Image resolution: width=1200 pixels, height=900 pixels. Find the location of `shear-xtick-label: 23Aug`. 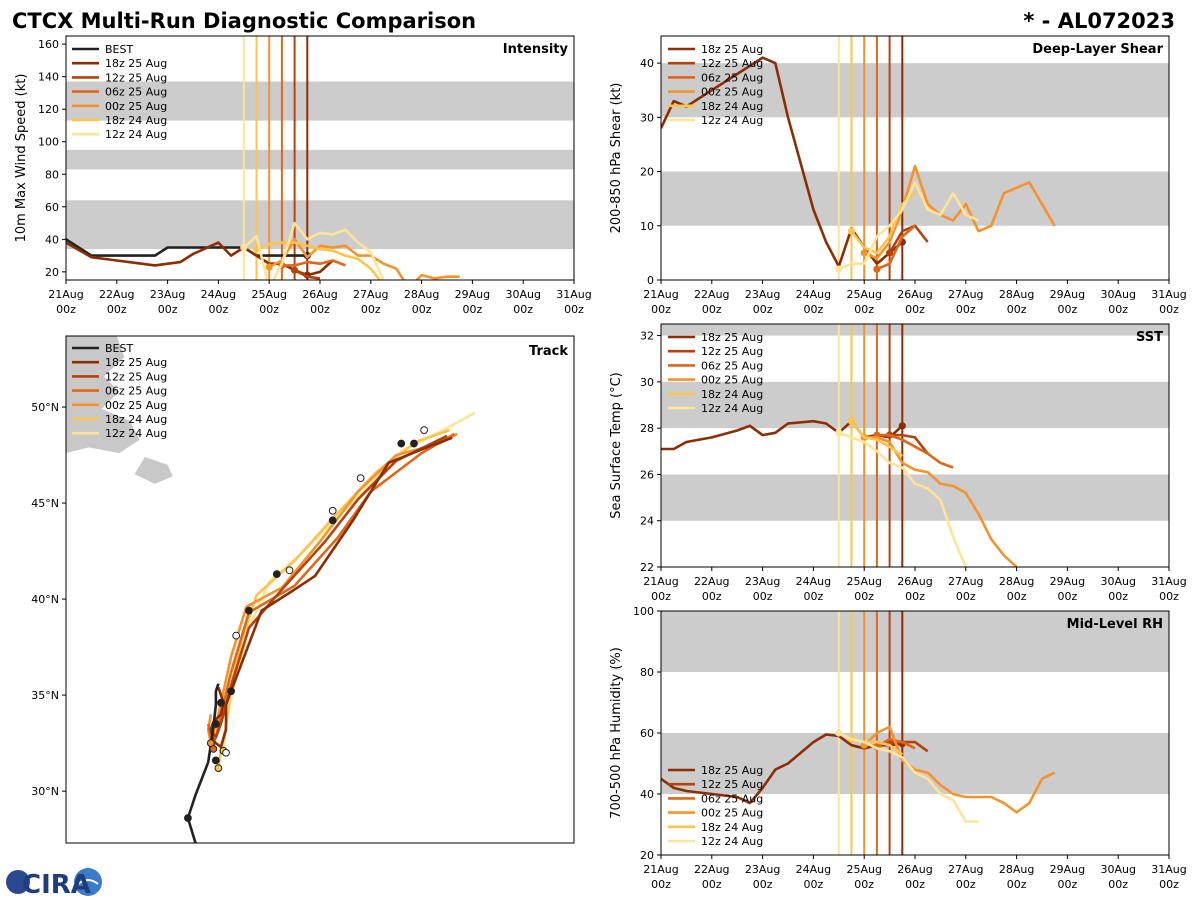

shear-xtick-label: 23Aug is located at coordinates (762, 294).